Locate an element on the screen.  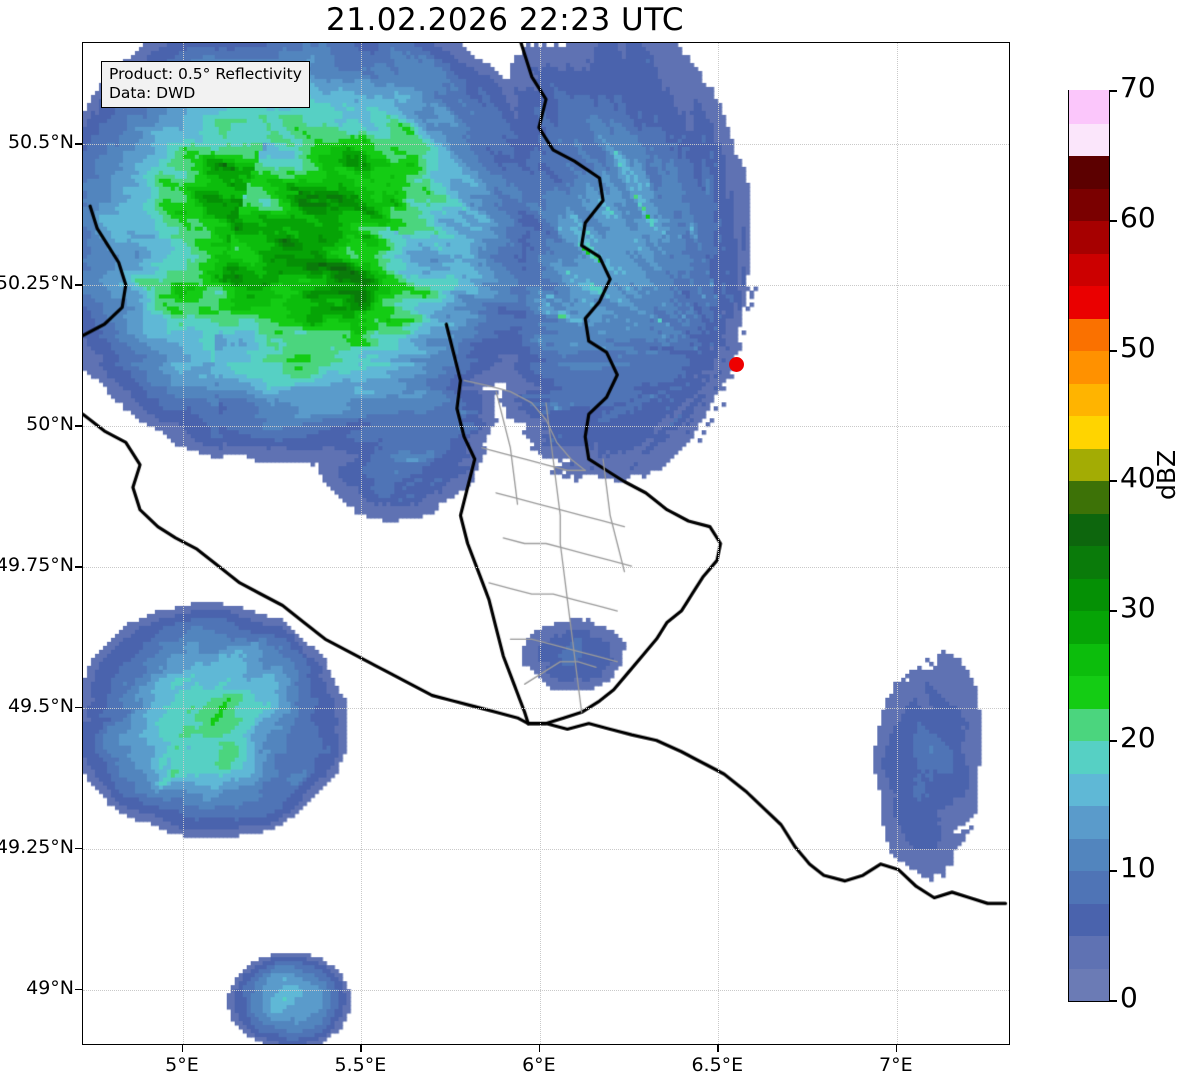
colorbar-tick-label: 40 is located at coordinates (1138, 477).